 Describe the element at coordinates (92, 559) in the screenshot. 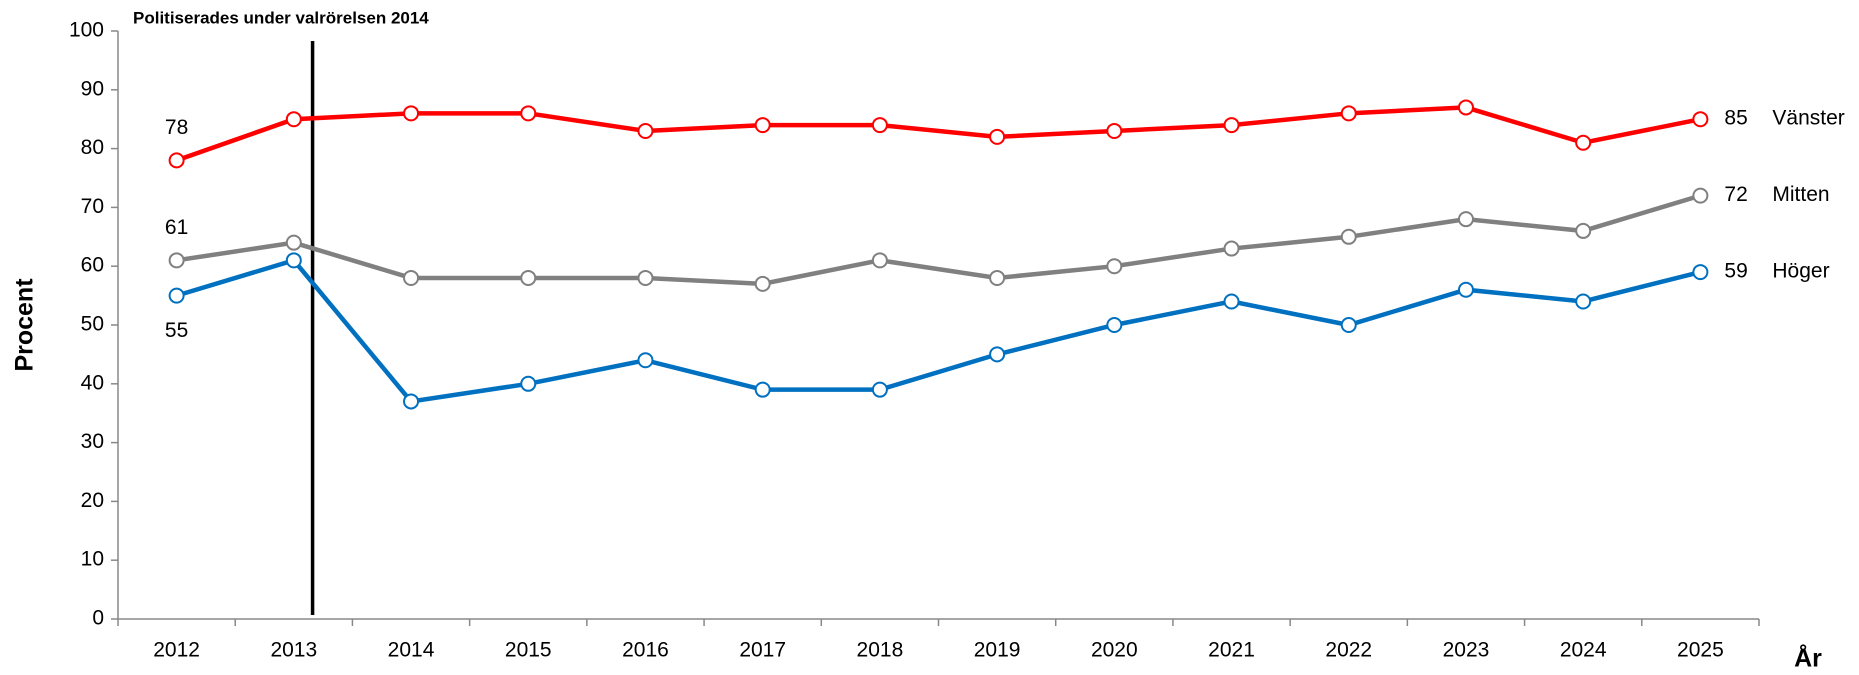

I see `y-tick-label: 10` at that location.